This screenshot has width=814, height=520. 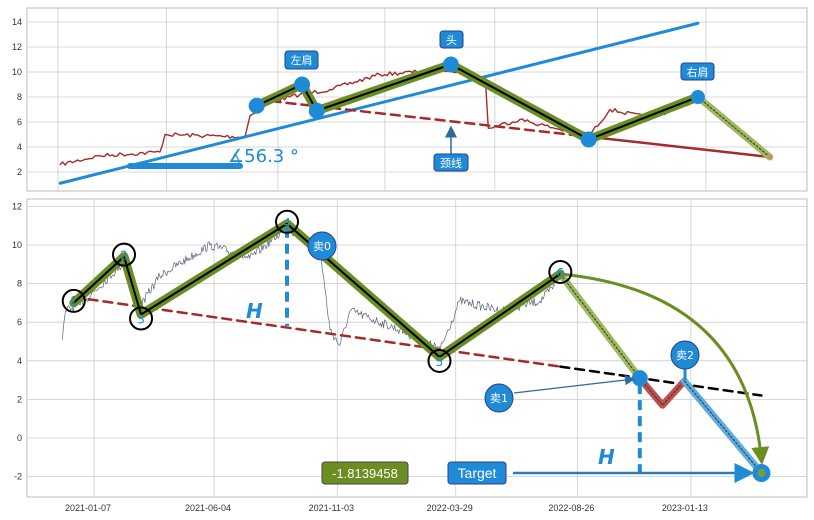 I want to click on neckline-box, so click(x=451, y=162).